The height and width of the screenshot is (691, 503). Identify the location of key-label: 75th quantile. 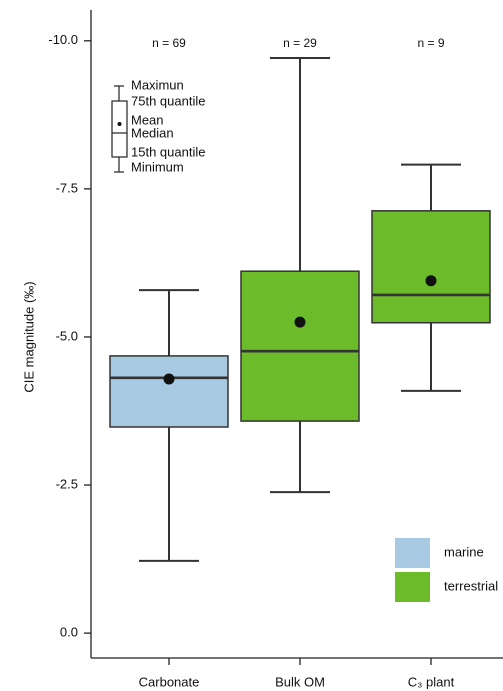
(168, 100).